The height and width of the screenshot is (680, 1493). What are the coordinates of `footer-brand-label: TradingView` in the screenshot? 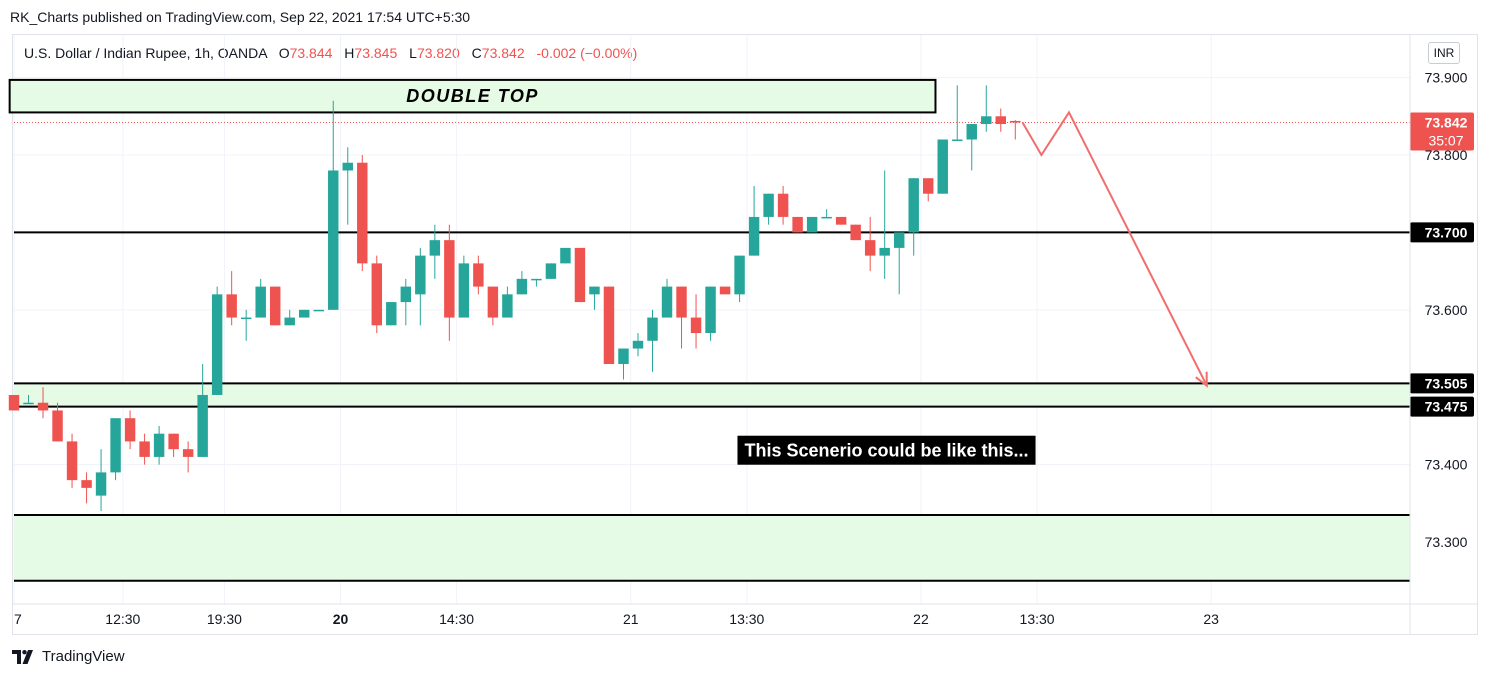 It's located at (83, 656).